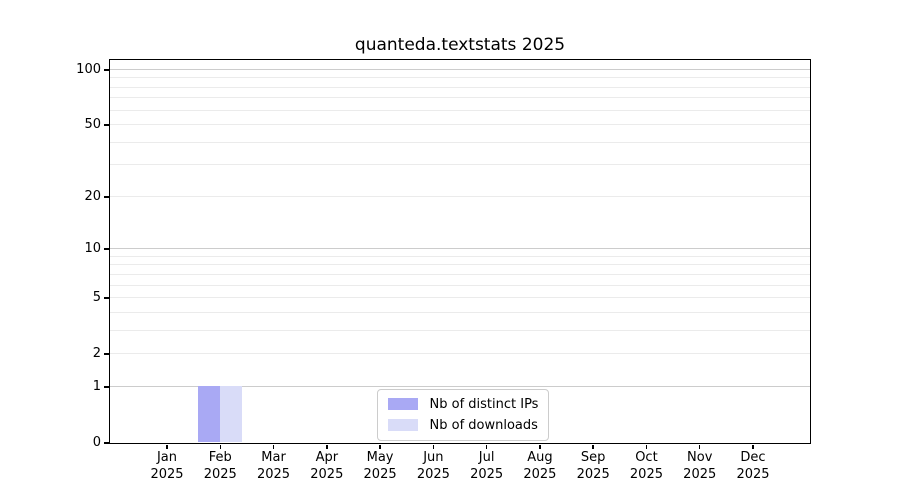 The width and height of the screenshot is (900, 500). Describe the element at coordinates (486, 446) in the screenshot. I see `x-tick-mark-jul` at that location.